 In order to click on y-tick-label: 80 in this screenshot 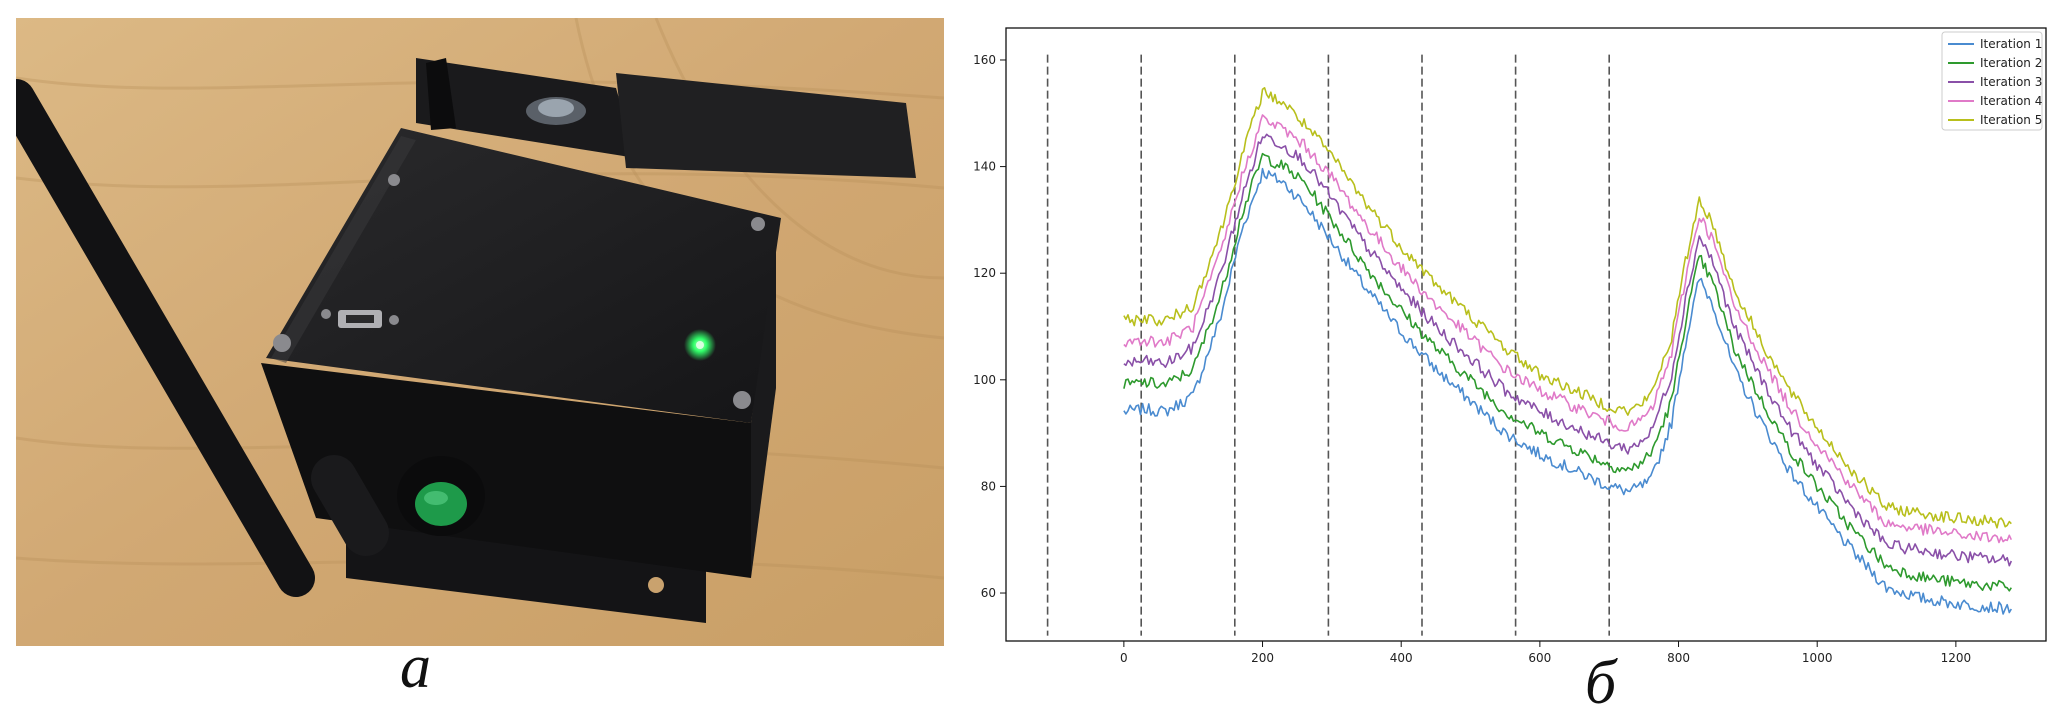, I will do `click(988, 486)`.